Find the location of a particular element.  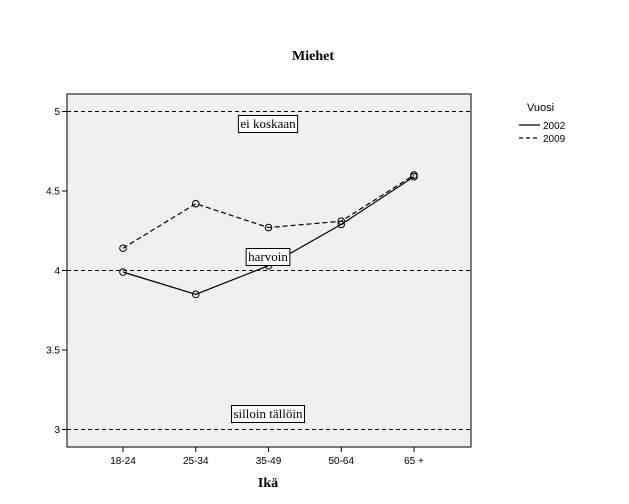

reference-label-box: ei koskaan is located at coordinates (268, 123).